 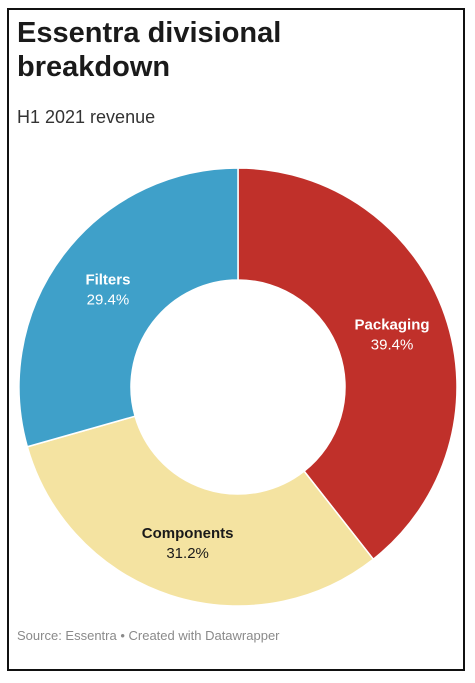 I want to click on slice-value-components: 31.2%, so click(x=187, y=553).